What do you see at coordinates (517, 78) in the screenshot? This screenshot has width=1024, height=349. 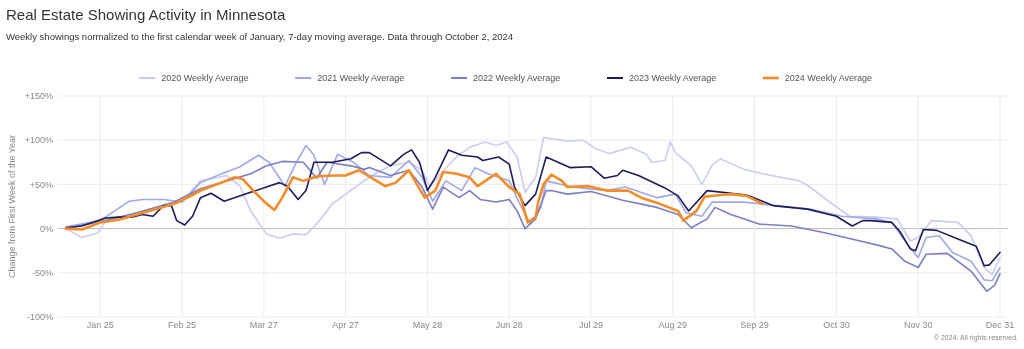 I see `legend-label: 2022 Weekly Average` at bounding box center [517, 78].